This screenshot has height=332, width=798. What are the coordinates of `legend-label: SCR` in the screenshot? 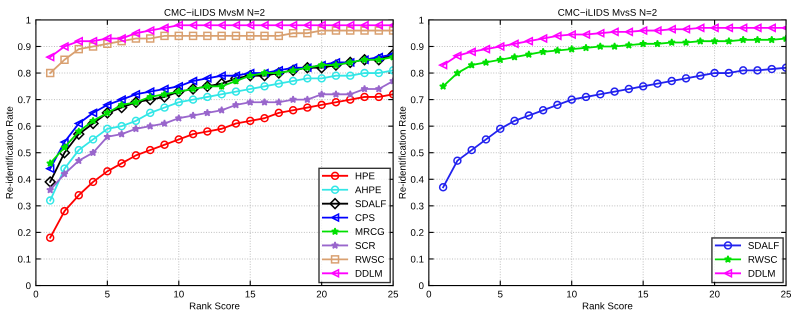 It's located at (365, 245).